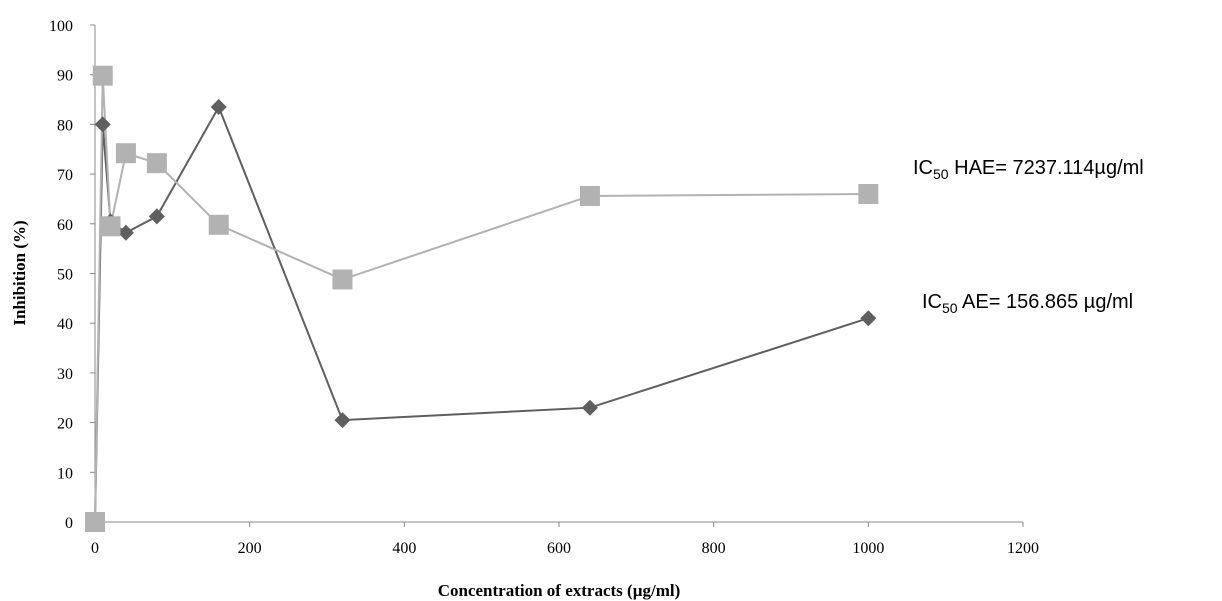 The image size is (1222, 601). I want to click on y-tick-label: 100, so click(61, 26).